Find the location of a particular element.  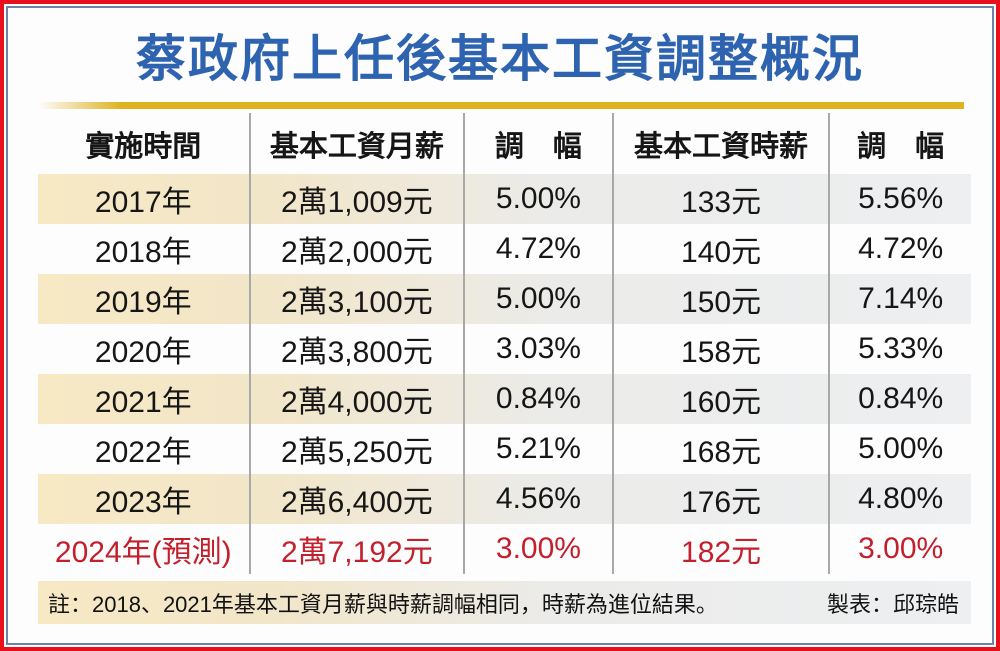

header-cell: 基本工資月薪 is located at coordinates (358, 143).